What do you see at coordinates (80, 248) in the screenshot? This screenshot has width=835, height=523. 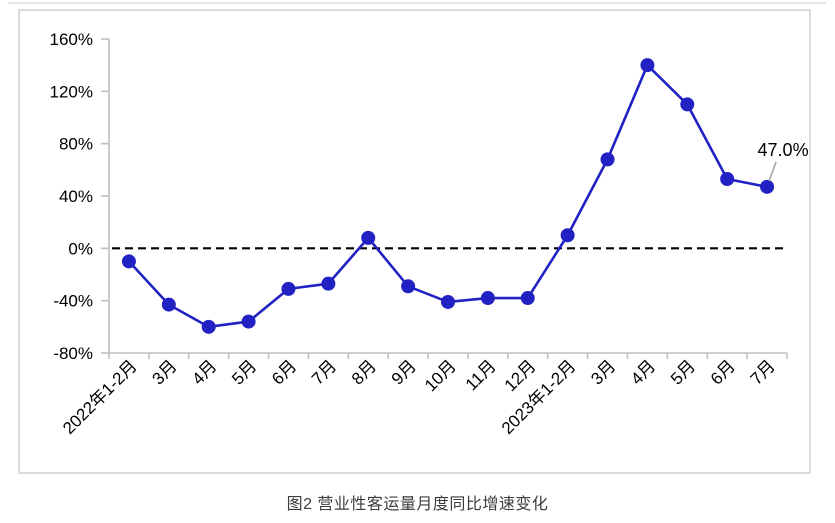 I see `y-axis-tick-label: 0%` at bounding box center [80, 248].